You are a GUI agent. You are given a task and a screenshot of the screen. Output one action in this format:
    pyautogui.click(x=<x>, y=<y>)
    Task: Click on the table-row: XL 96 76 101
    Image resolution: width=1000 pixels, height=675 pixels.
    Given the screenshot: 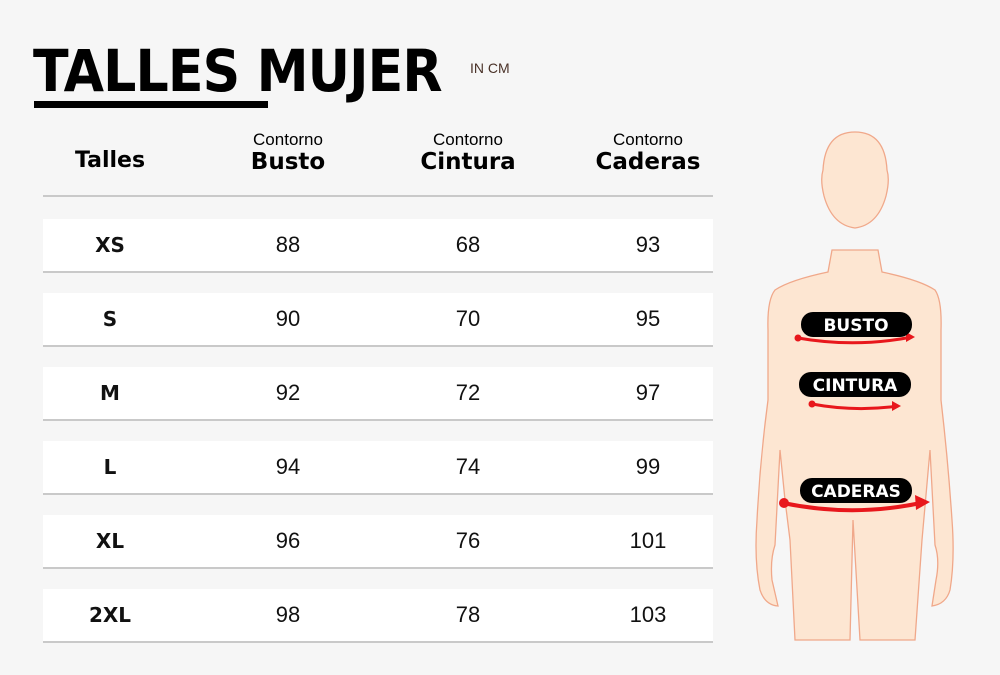 What is the action you would take?
    pyautogui.click(x=378, y=542)
    